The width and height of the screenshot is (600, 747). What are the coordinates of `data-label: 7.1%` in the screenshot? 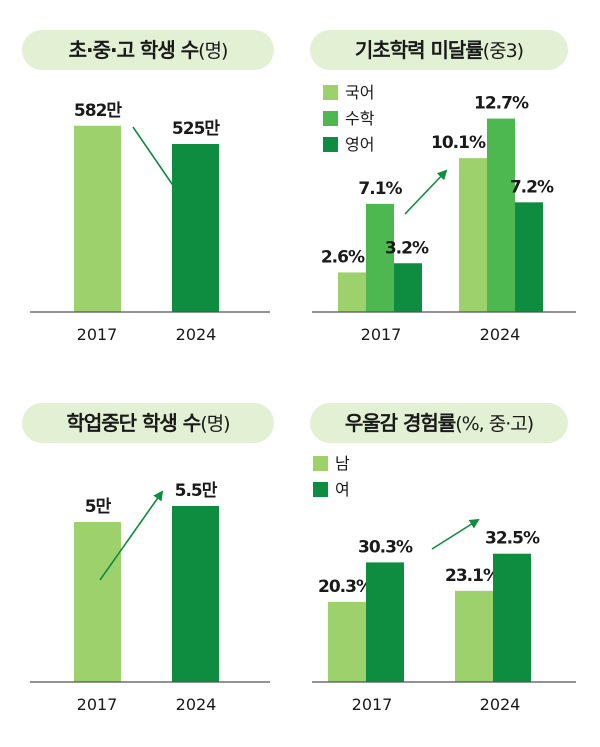 It's located at (380, 189).